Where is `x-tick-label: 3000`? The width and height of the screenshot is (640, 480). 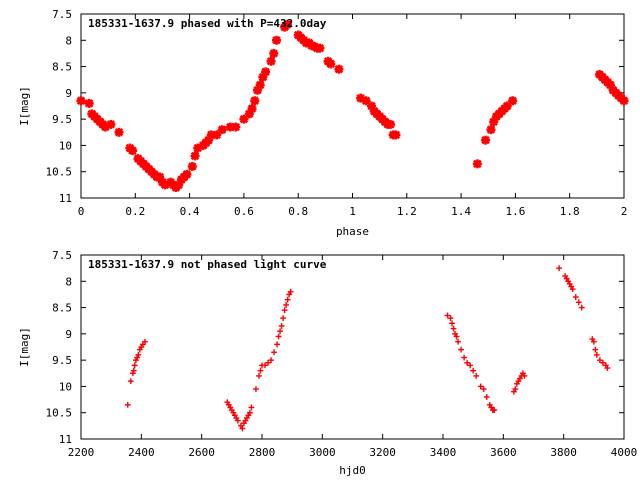 x-tick-label: 3000 is located at coordinates (322, 452).